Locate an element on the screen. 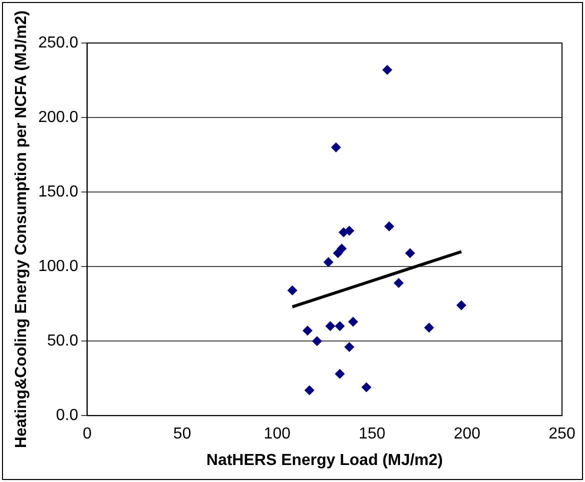  x-tick-label: 250 is located at coordinates (562, 434).